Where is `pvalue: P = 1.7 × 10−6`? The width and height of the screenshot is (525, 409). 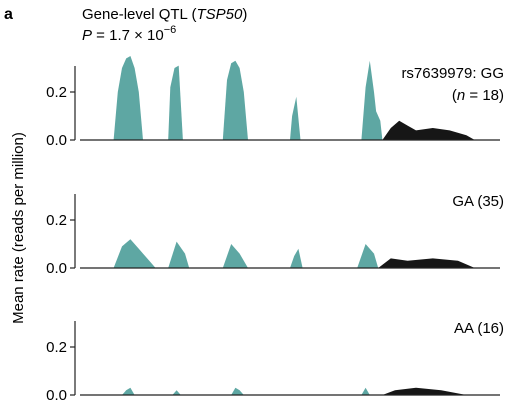
pvalue: P = 1.7 × 10−6 is located at coordinates (129, 34).